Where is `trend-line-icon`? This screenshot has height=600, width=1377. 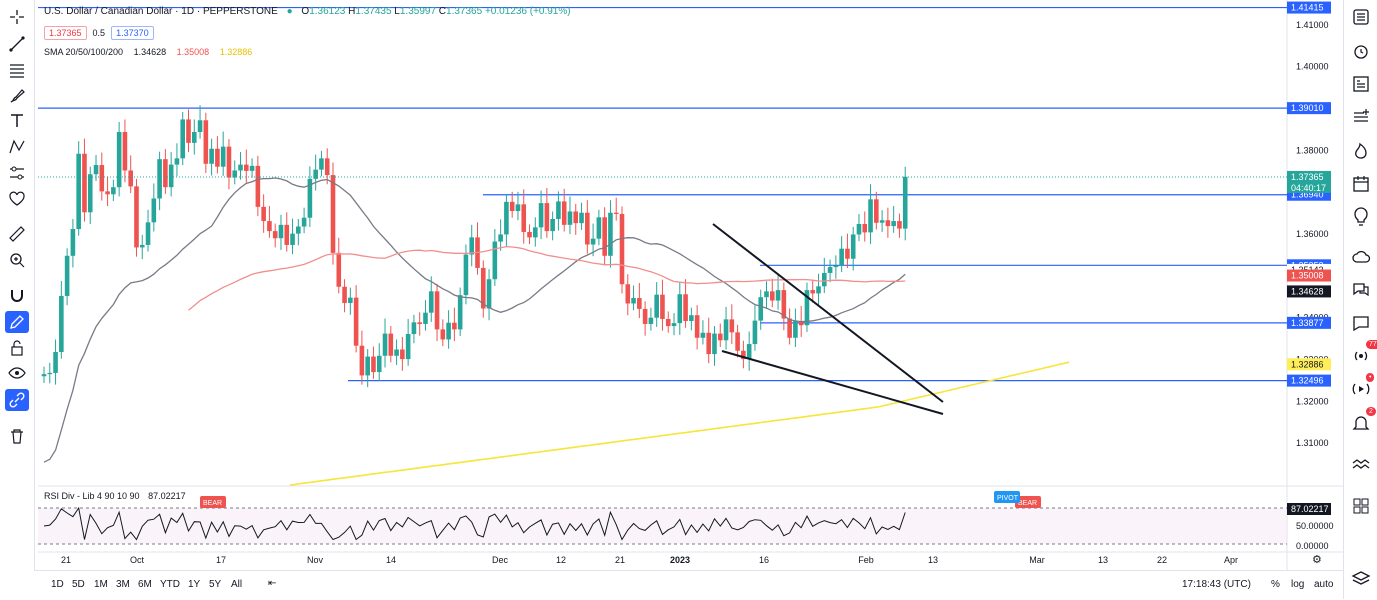 trend-line-icon is located at coordinates (17, 44).